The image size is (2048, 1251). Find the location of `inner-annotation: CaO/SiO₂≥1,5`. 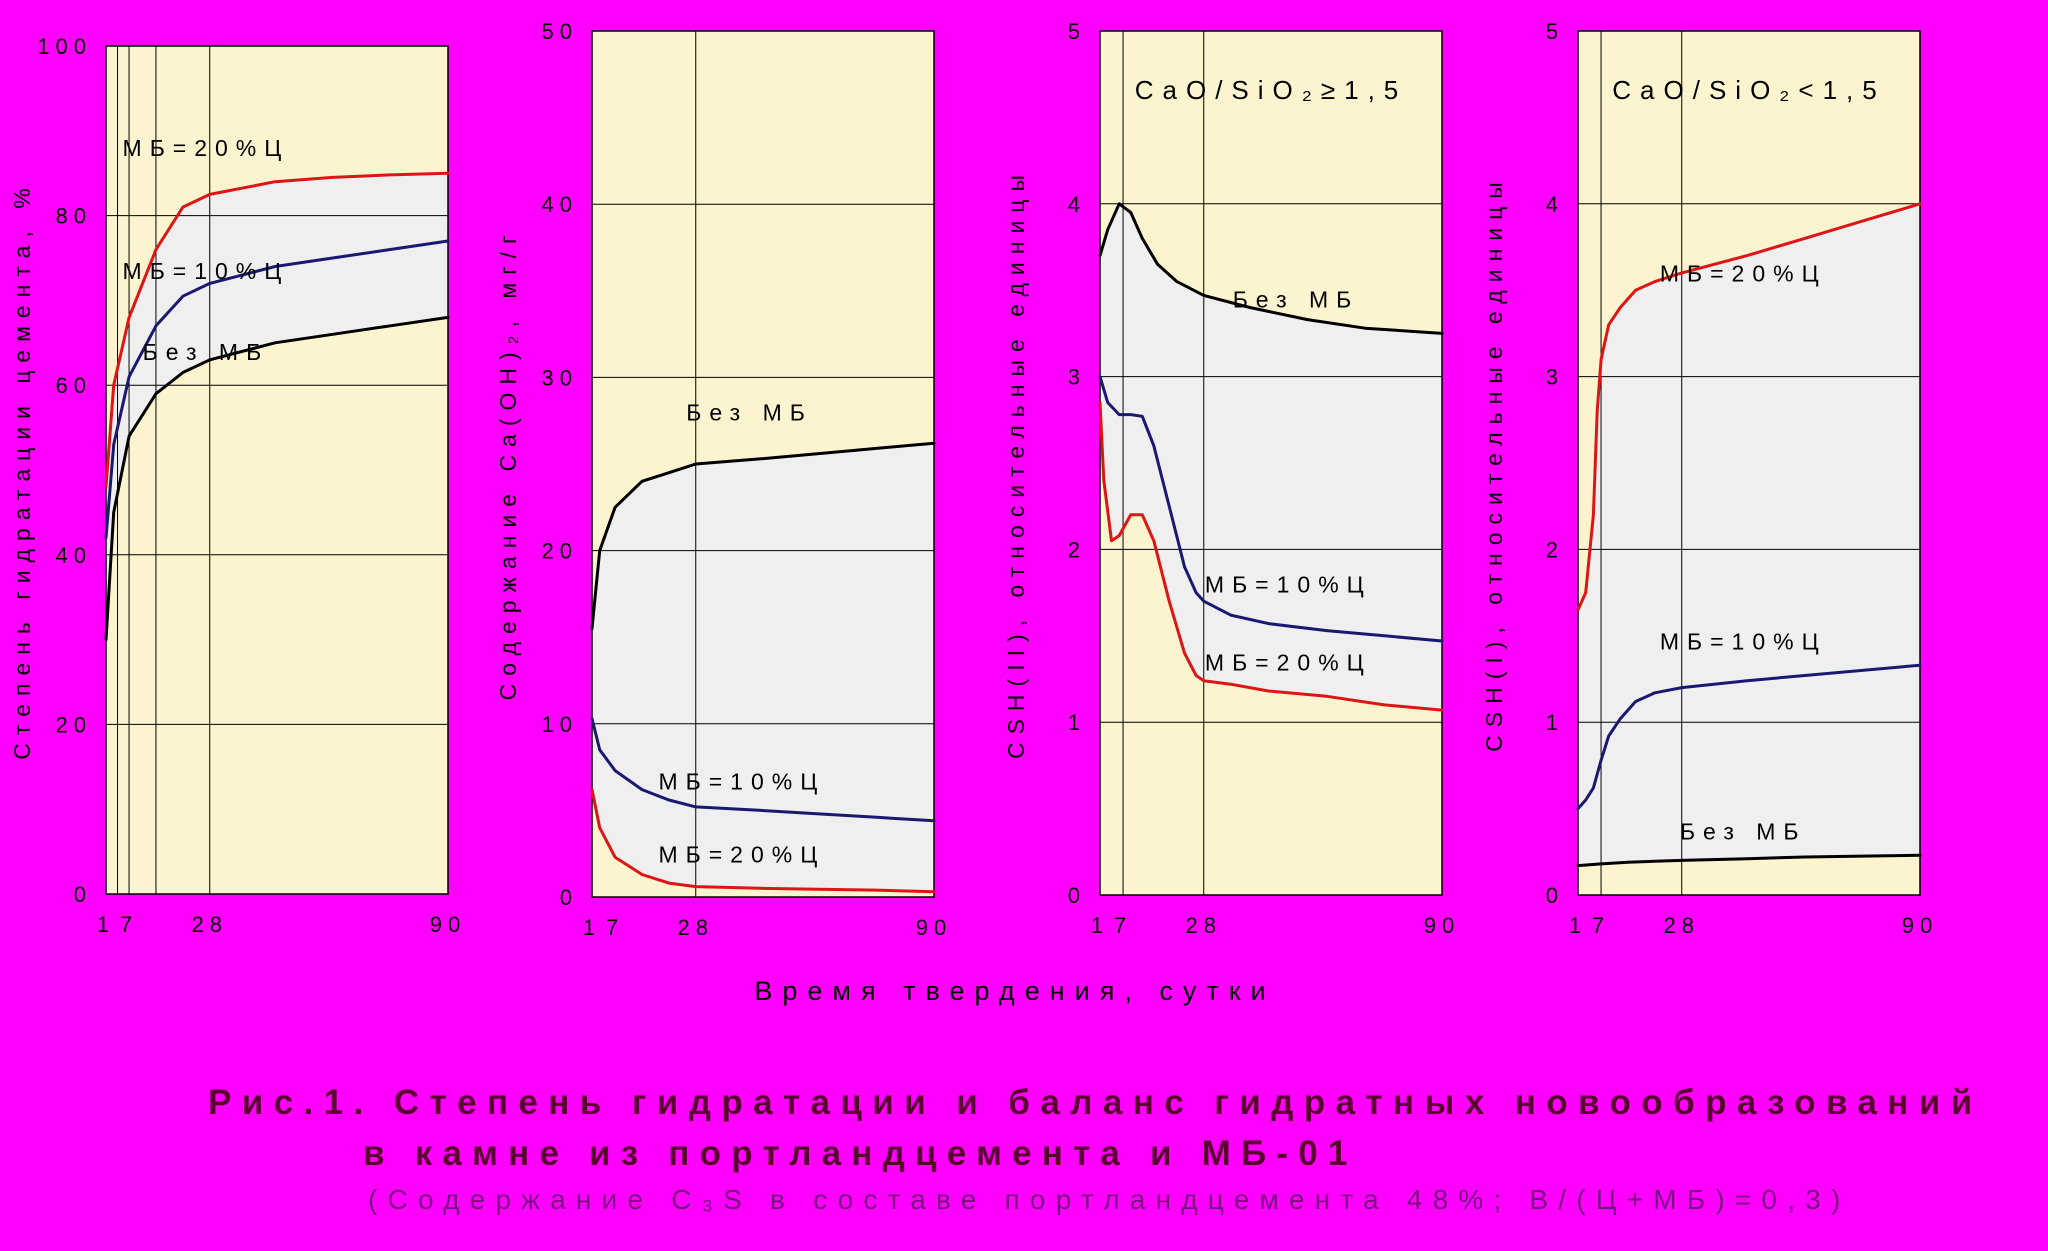

inner-annotation: CaO/SiO₂≥1,5 is located at coordinates (1271, 90).